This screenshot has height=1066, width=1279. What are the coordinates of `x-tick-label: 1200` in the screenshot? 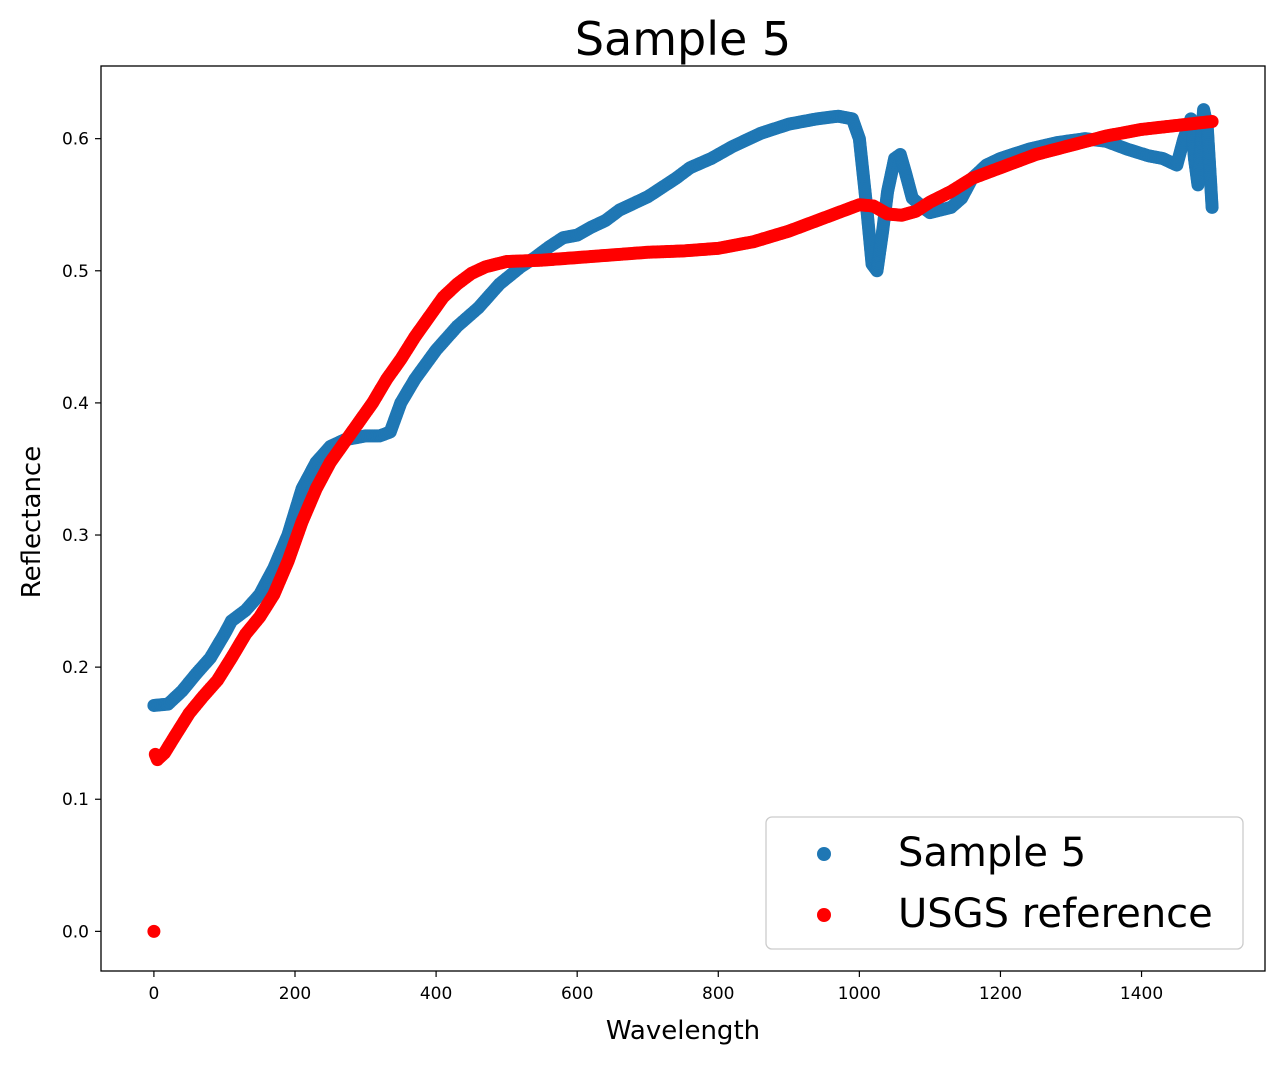 It's located at (1000, 994).